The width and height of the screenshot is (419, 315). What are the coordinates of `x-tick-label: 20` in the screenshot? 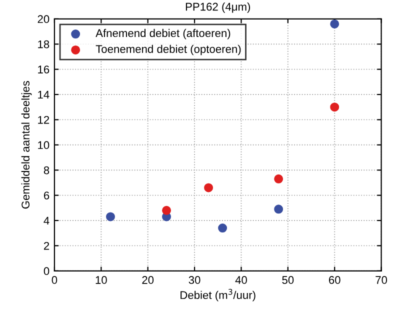 It's located at (148, 280).